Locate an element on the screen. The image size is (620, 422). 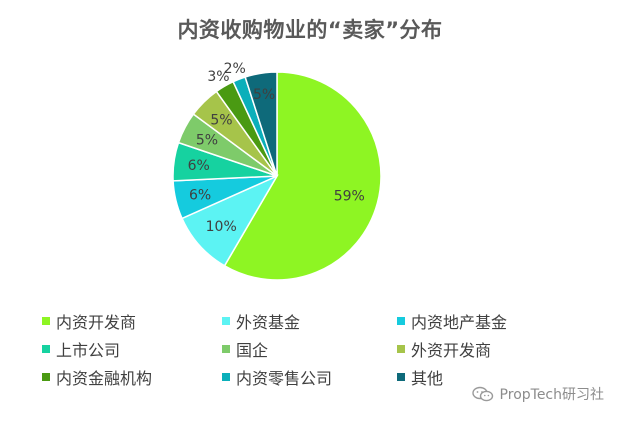
legend-item: 上市公司 is located at coordinates (81, 349).